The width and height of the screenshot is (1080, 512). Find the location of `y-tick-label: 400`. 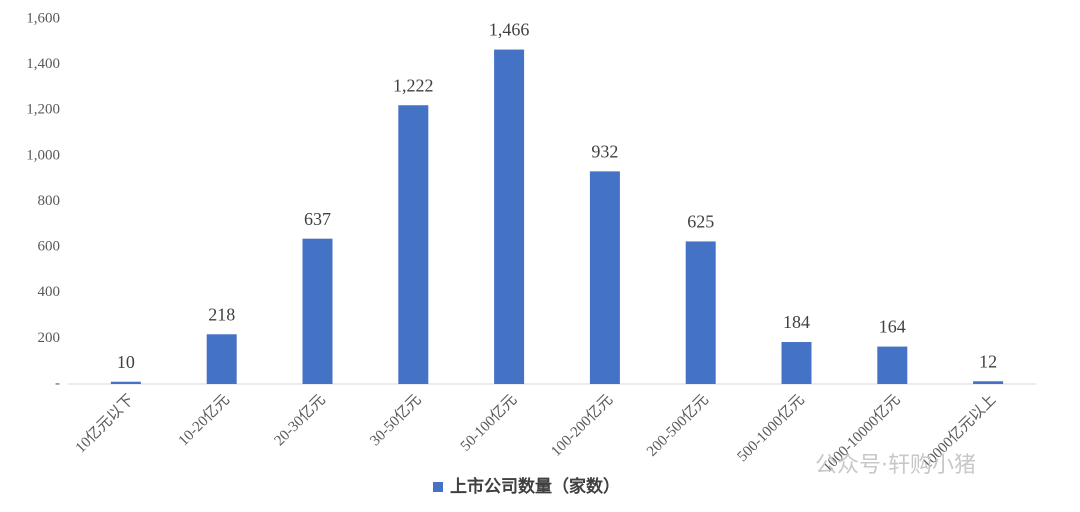

y-tick-label: 400 is located at coordinates (49, 292).